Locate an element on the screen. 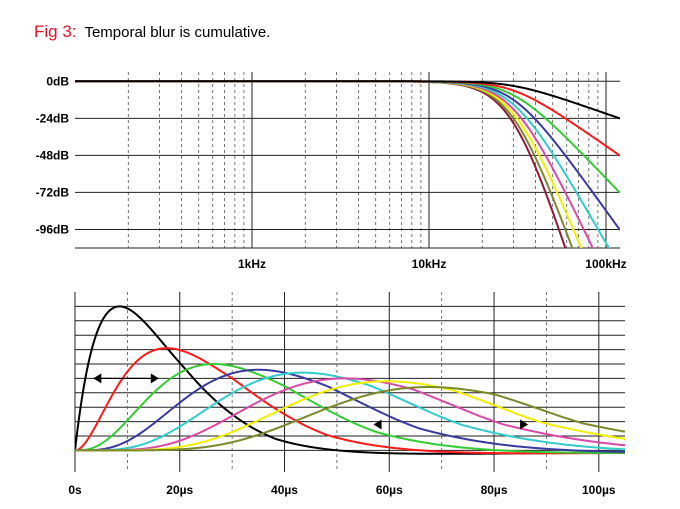  time-tick-label: 100µs is located at coordinates (599, 490).